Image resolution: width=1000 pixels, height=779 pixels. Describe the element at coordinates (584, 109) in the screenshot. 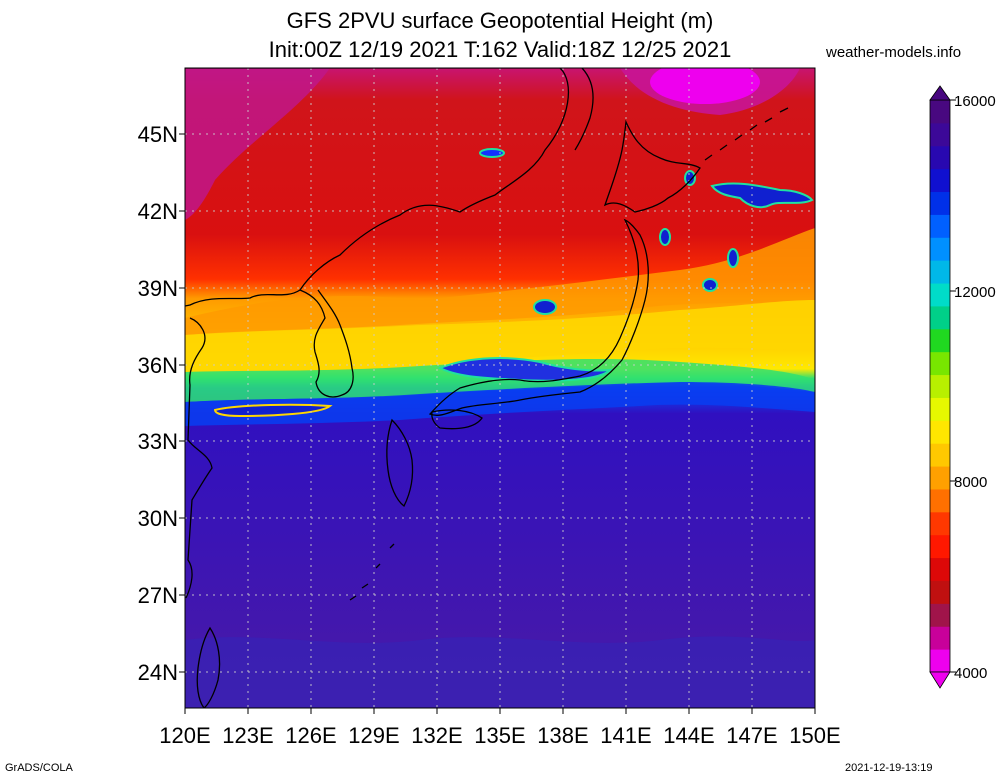

I see `coast-sakhalin` at that location.